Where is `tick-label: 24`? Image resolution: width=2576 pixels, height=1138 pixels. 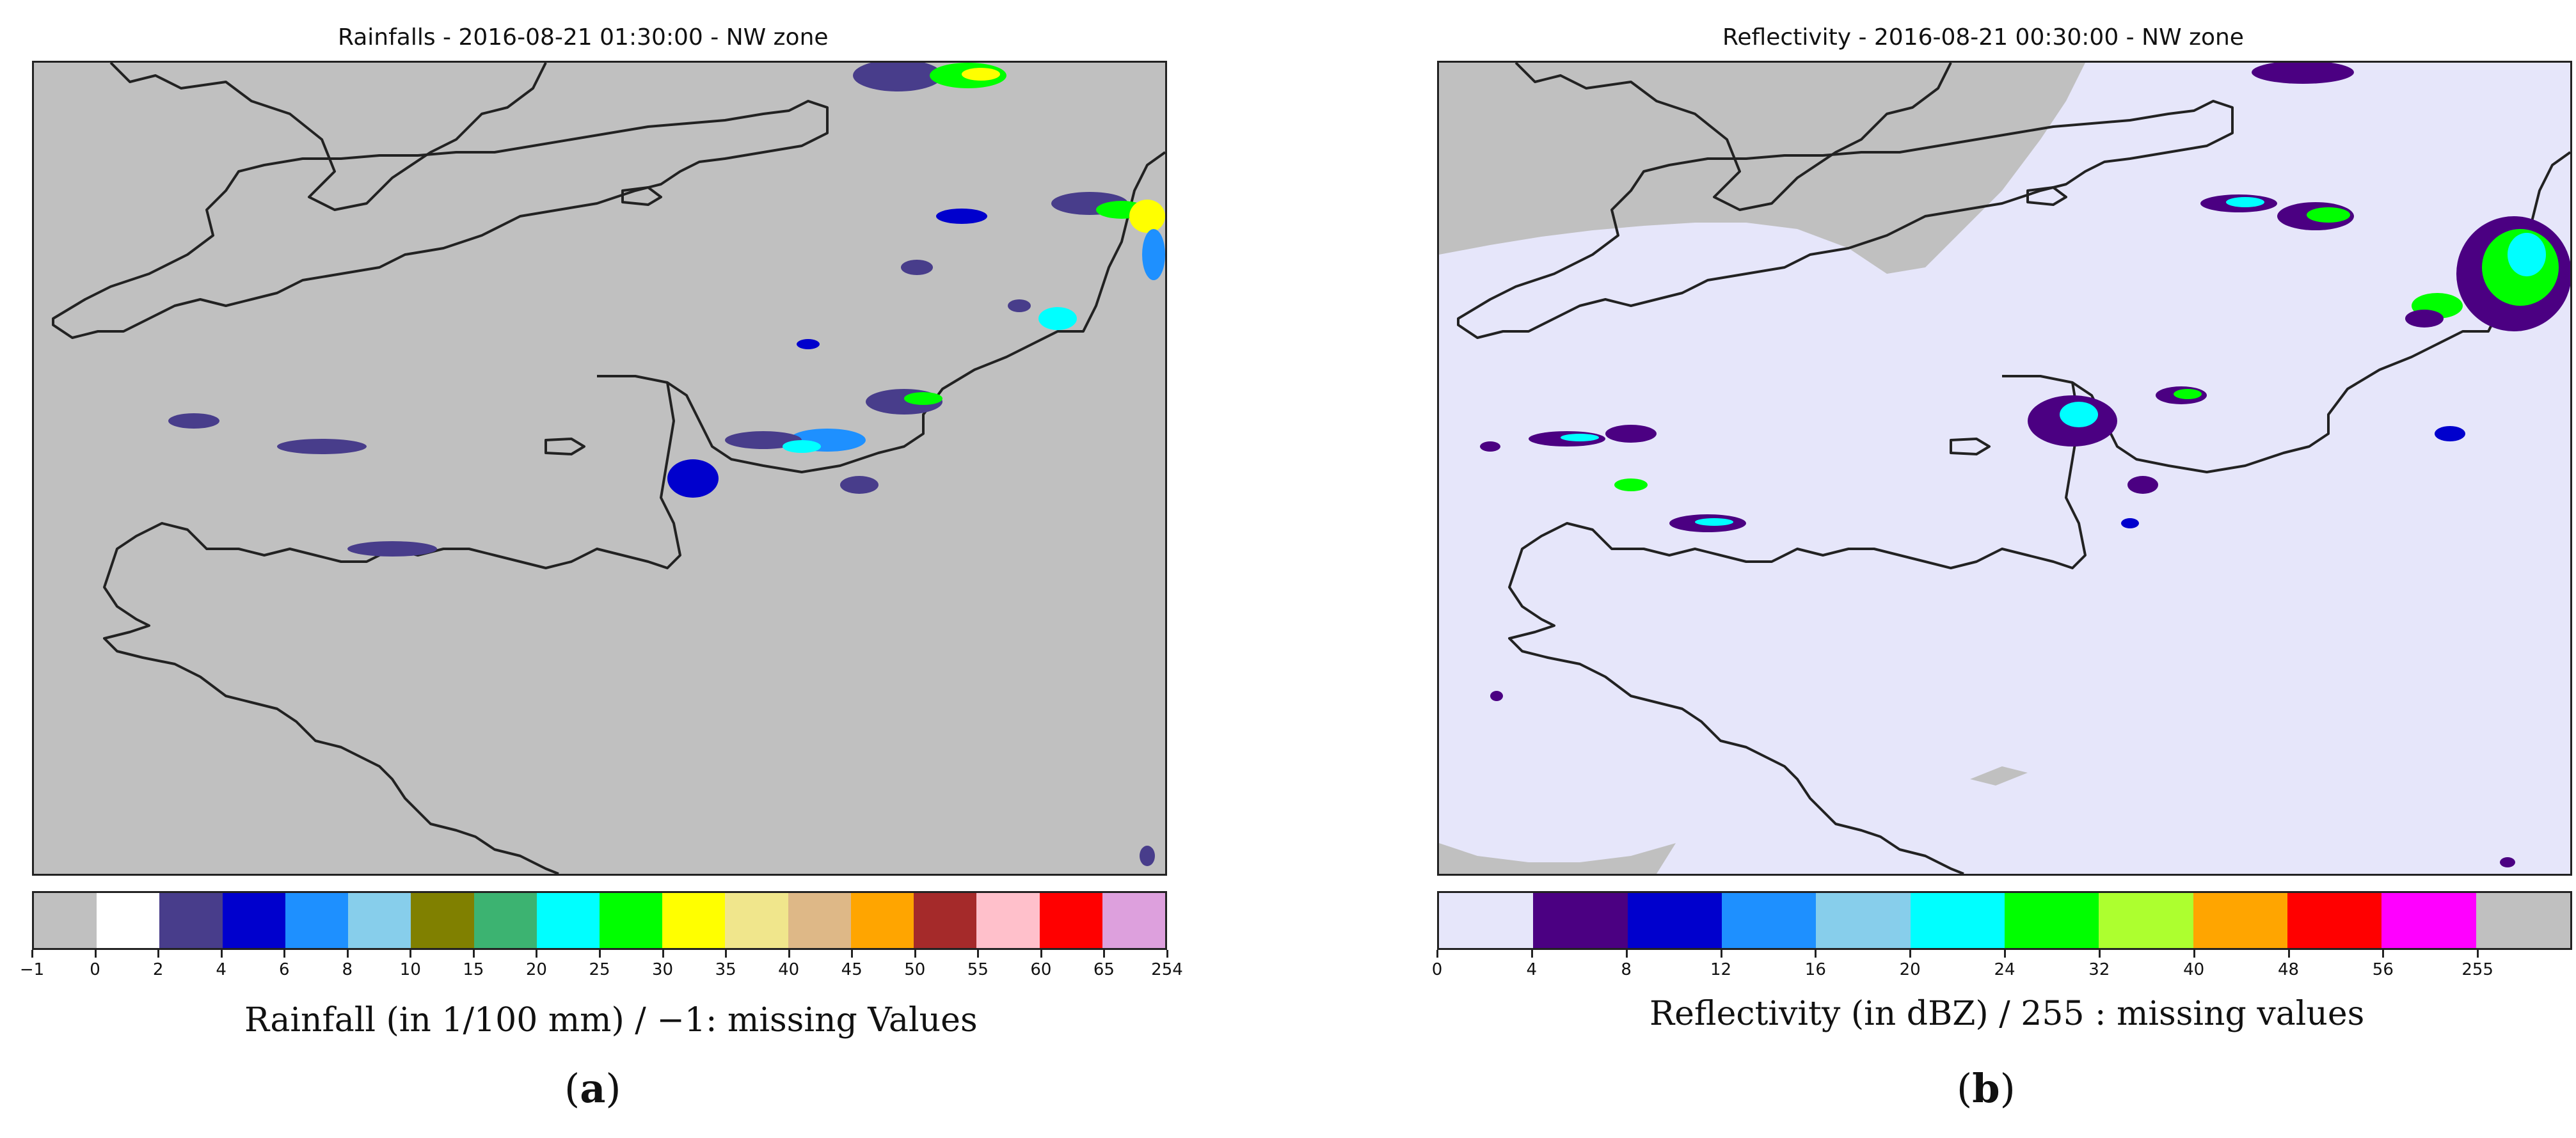 tick-label: 24 is located at coordinates (2005, 969).